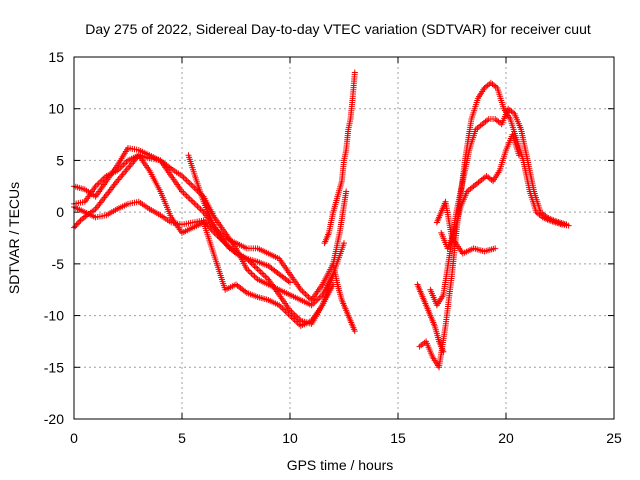 The width and height of the screenshot is (640, 480). Describe the element at coordinates (74, 438) in the screenshot. I see `x-tick-label: 0` at that location.